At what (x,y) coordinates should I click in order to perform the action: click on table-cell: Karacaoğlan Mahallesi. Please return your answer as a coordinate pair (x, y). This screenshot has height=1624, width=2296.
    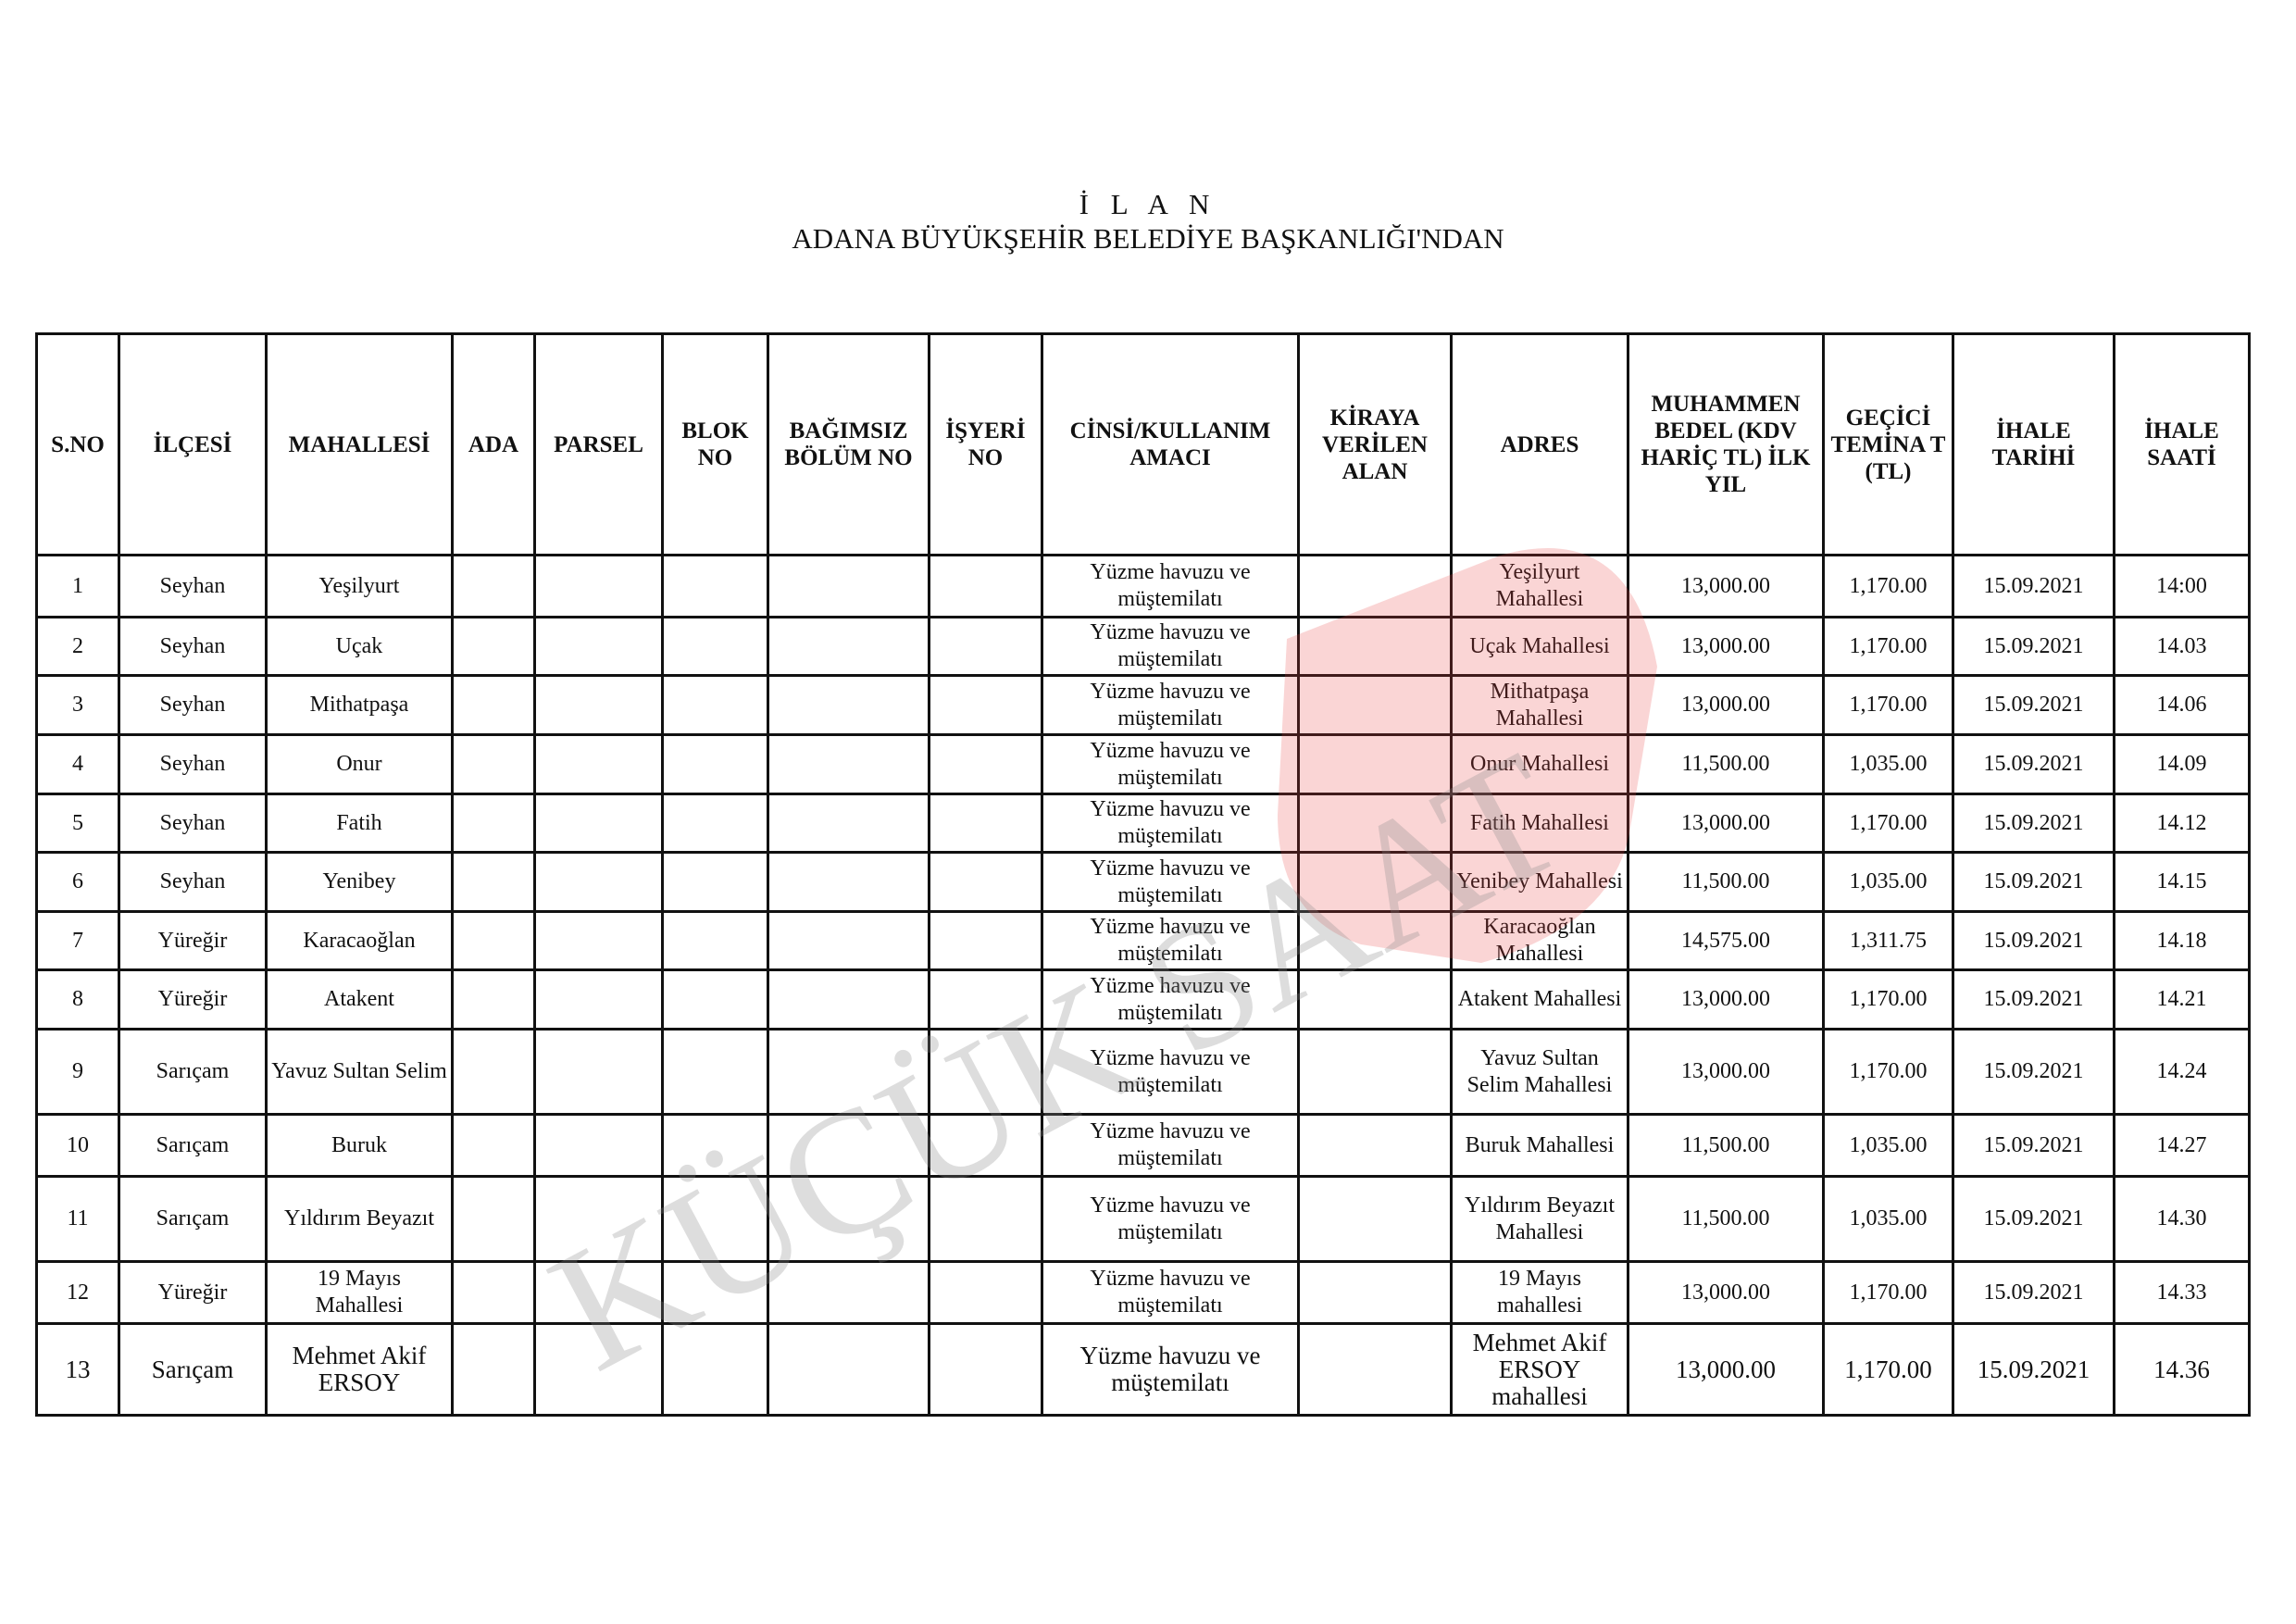
    Looking at the image, I should click on (1539, 940).